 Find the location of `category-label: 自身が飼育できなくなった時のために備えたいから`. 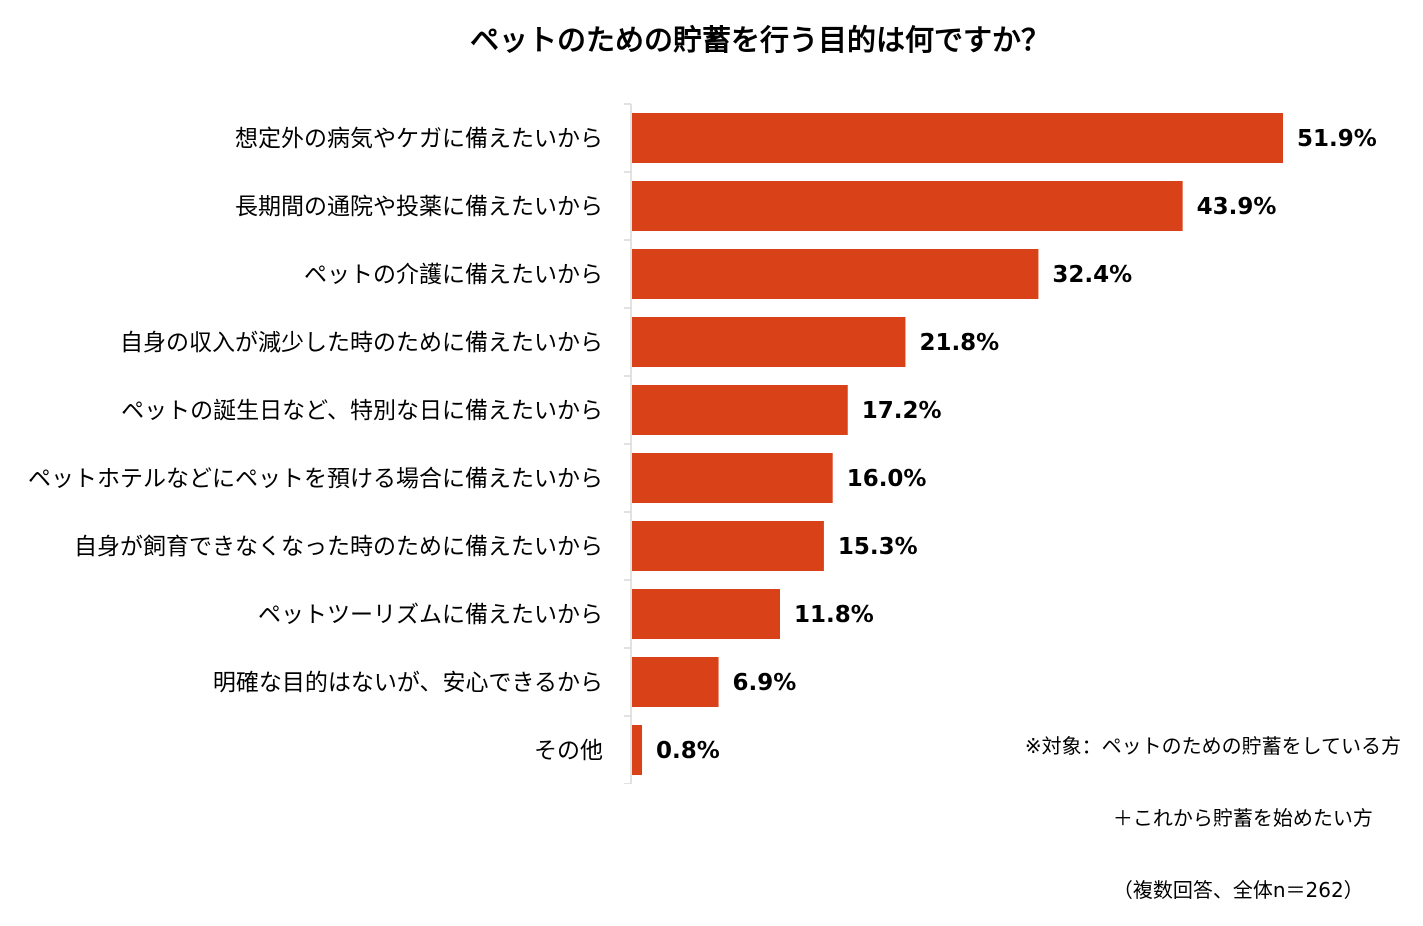

category-label: 自身が飼育できなくなった時のために備えたいから is located at coordinates (338, 547).